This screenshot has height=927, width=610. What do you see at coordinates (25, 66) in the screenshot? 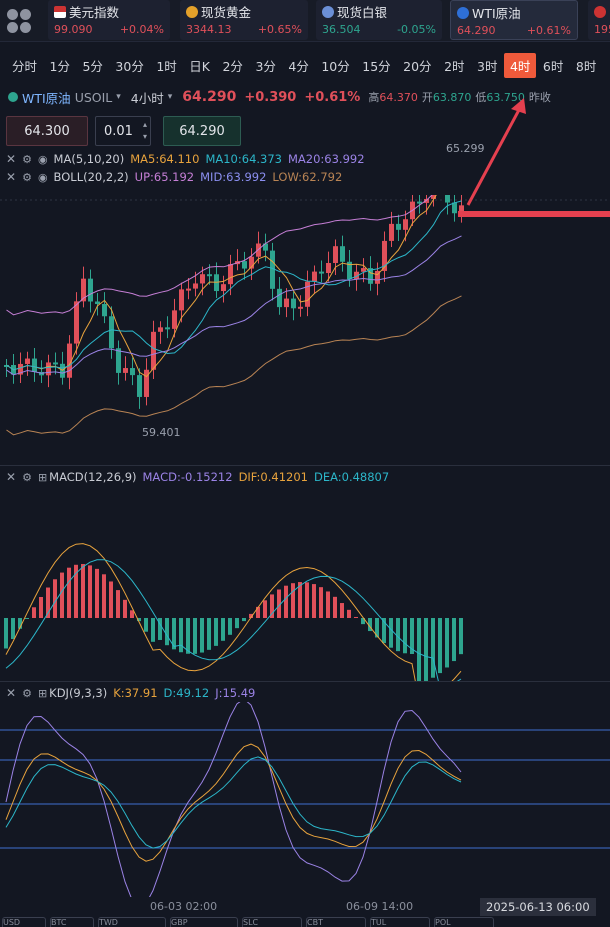
I see `period-tab: 分时` at bounding box center [25, 66].